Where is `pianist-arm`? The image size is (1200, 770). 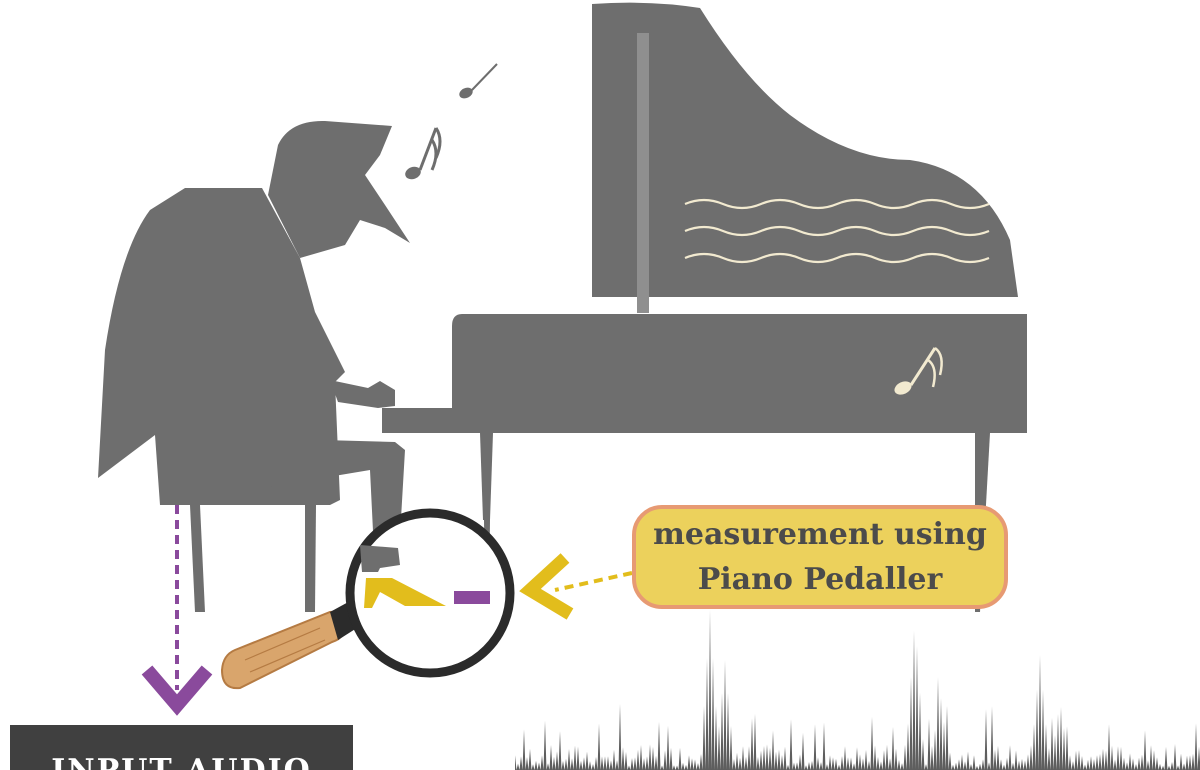
pianist-arm is located at coordinates (362, 394).